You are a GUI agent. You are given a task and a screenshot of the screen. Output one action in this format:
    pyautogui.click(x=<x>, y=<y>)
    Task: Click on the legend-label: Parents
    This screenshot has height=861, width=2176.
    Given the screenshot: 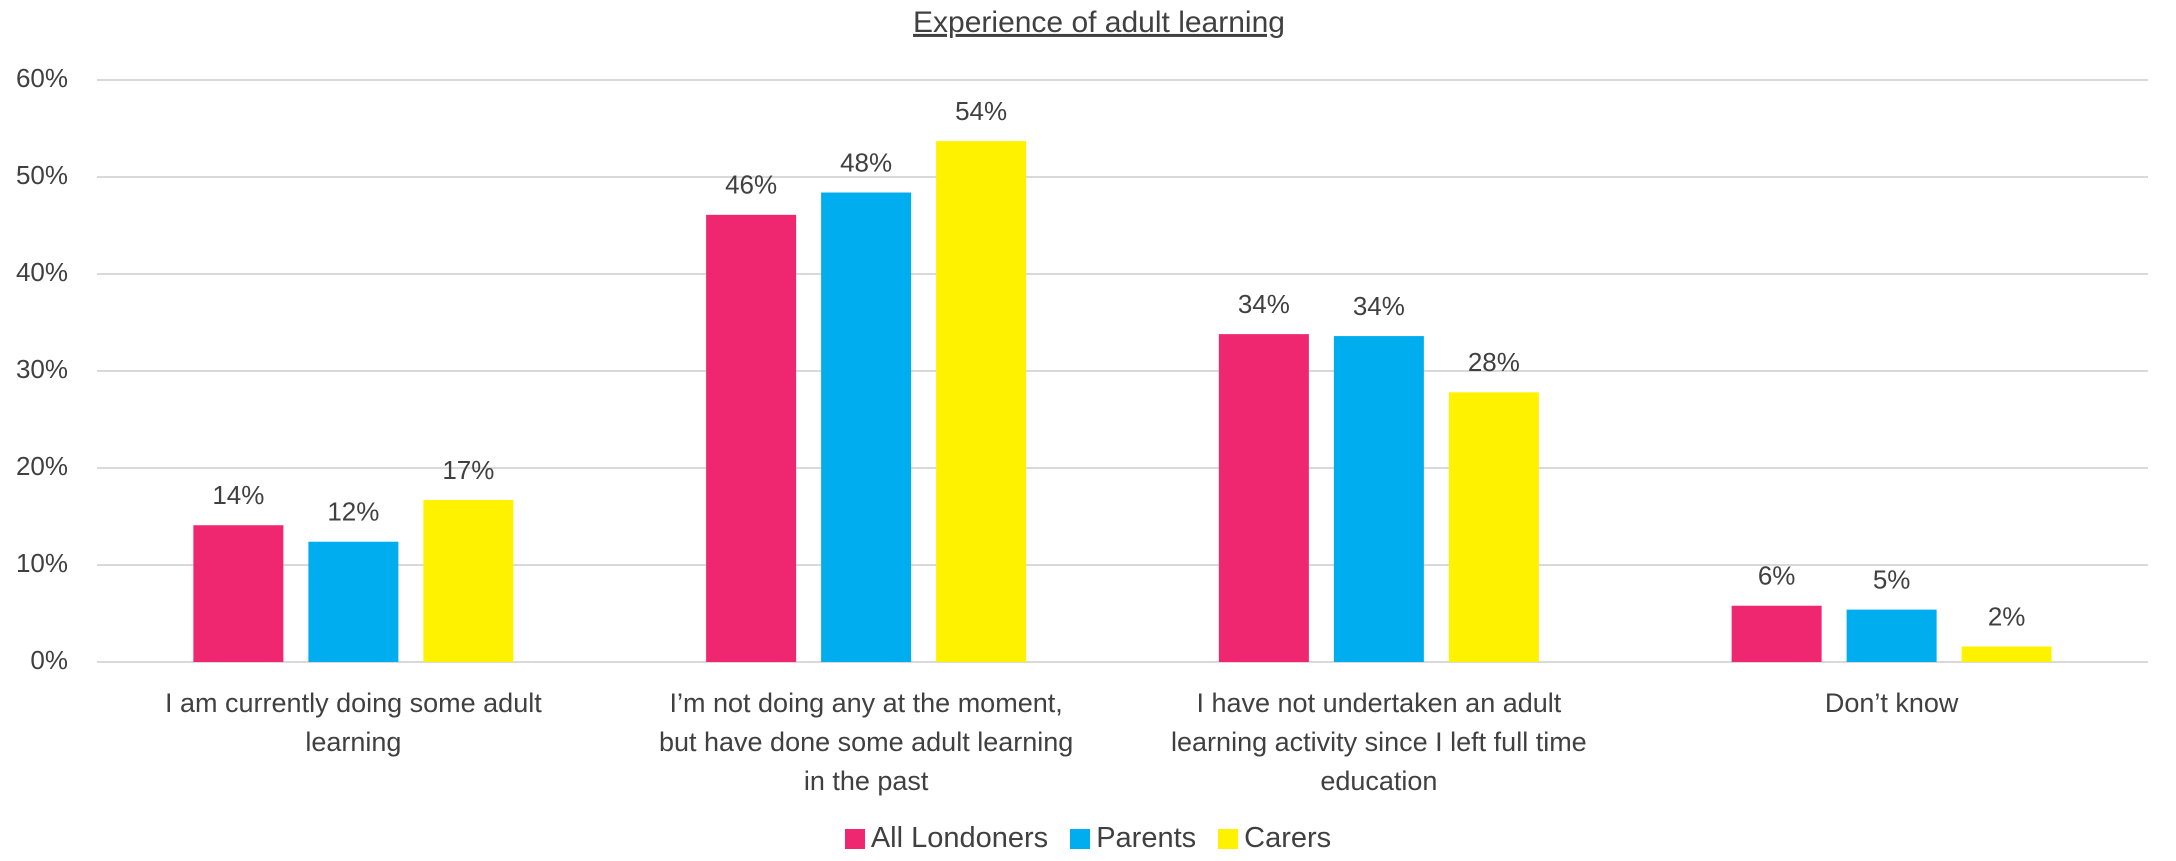 What is the action you would take?
    pyautogui.click(x=1146, y=838)
    